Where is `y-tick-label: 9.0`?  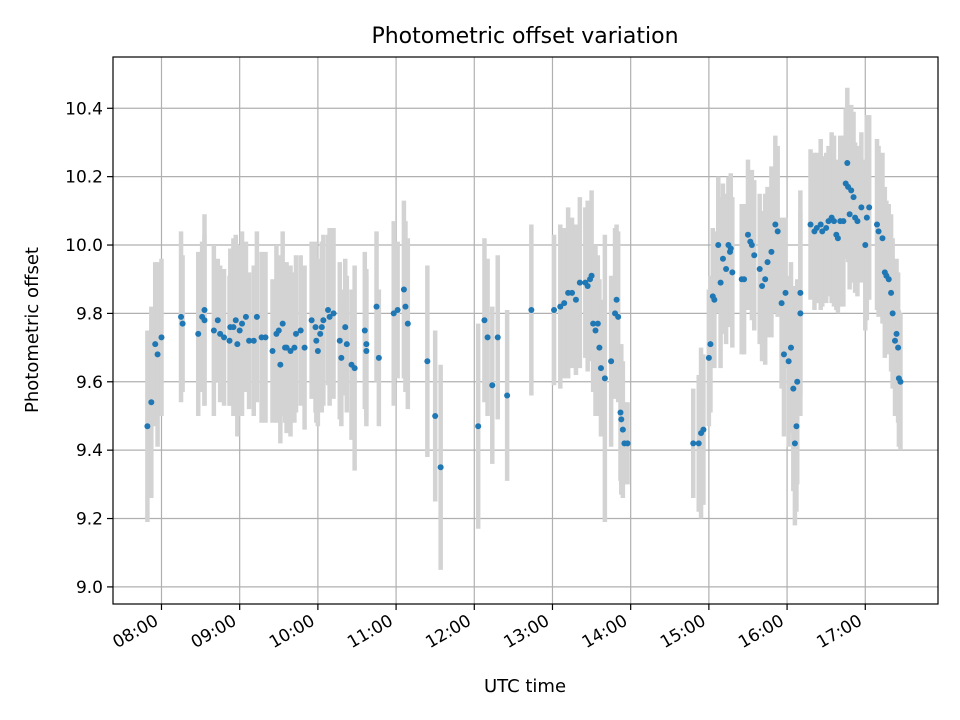 y-tick-label: 9.0 is located at coordinates (89, 588).